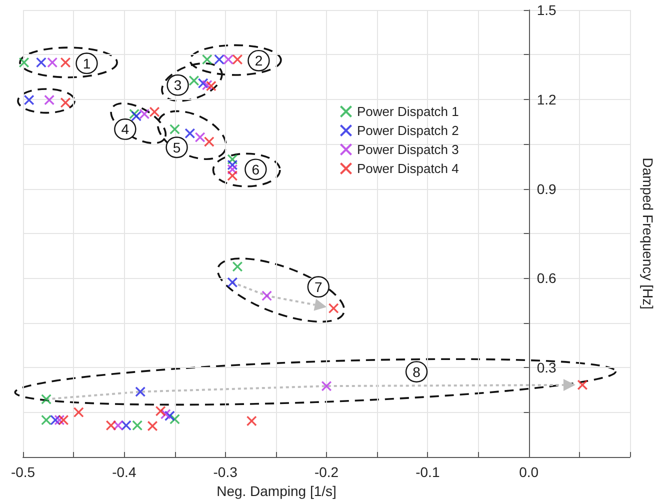 The width and height of the screenshot is (657, 503). What do you see at coordinates (23, 472) in the screenshot?
I see `x-tick-label: -0.5` at bounding box center [23, 472].